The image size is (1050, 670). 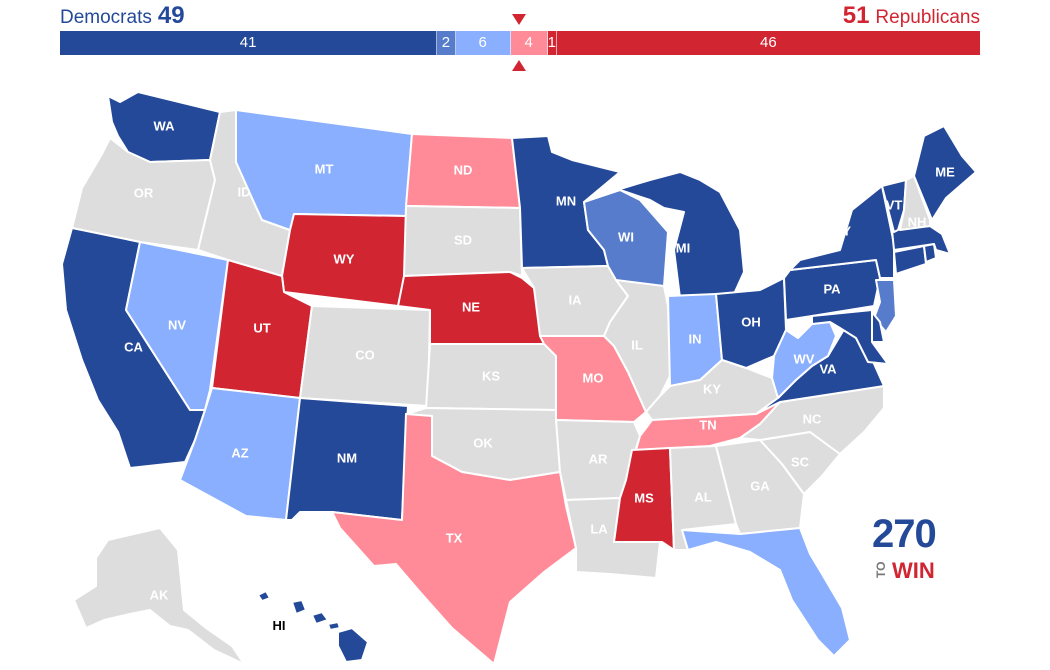 I want to click on bar-segment-likely-rep: 1, so click(x=552, y=43).